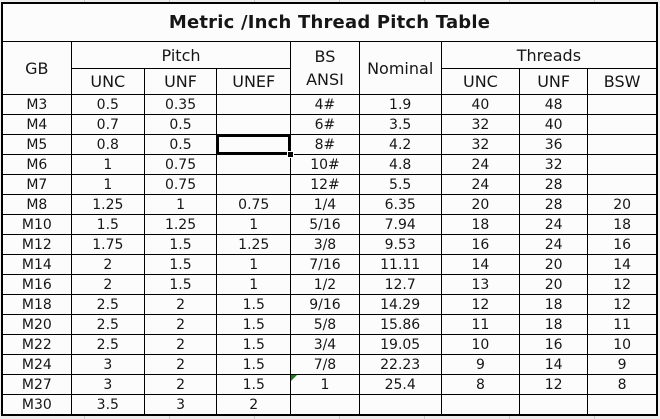 This screenshot has height=419, width=660. I want to click on cell-m8-threads-unf: 28, so click(554, 204).